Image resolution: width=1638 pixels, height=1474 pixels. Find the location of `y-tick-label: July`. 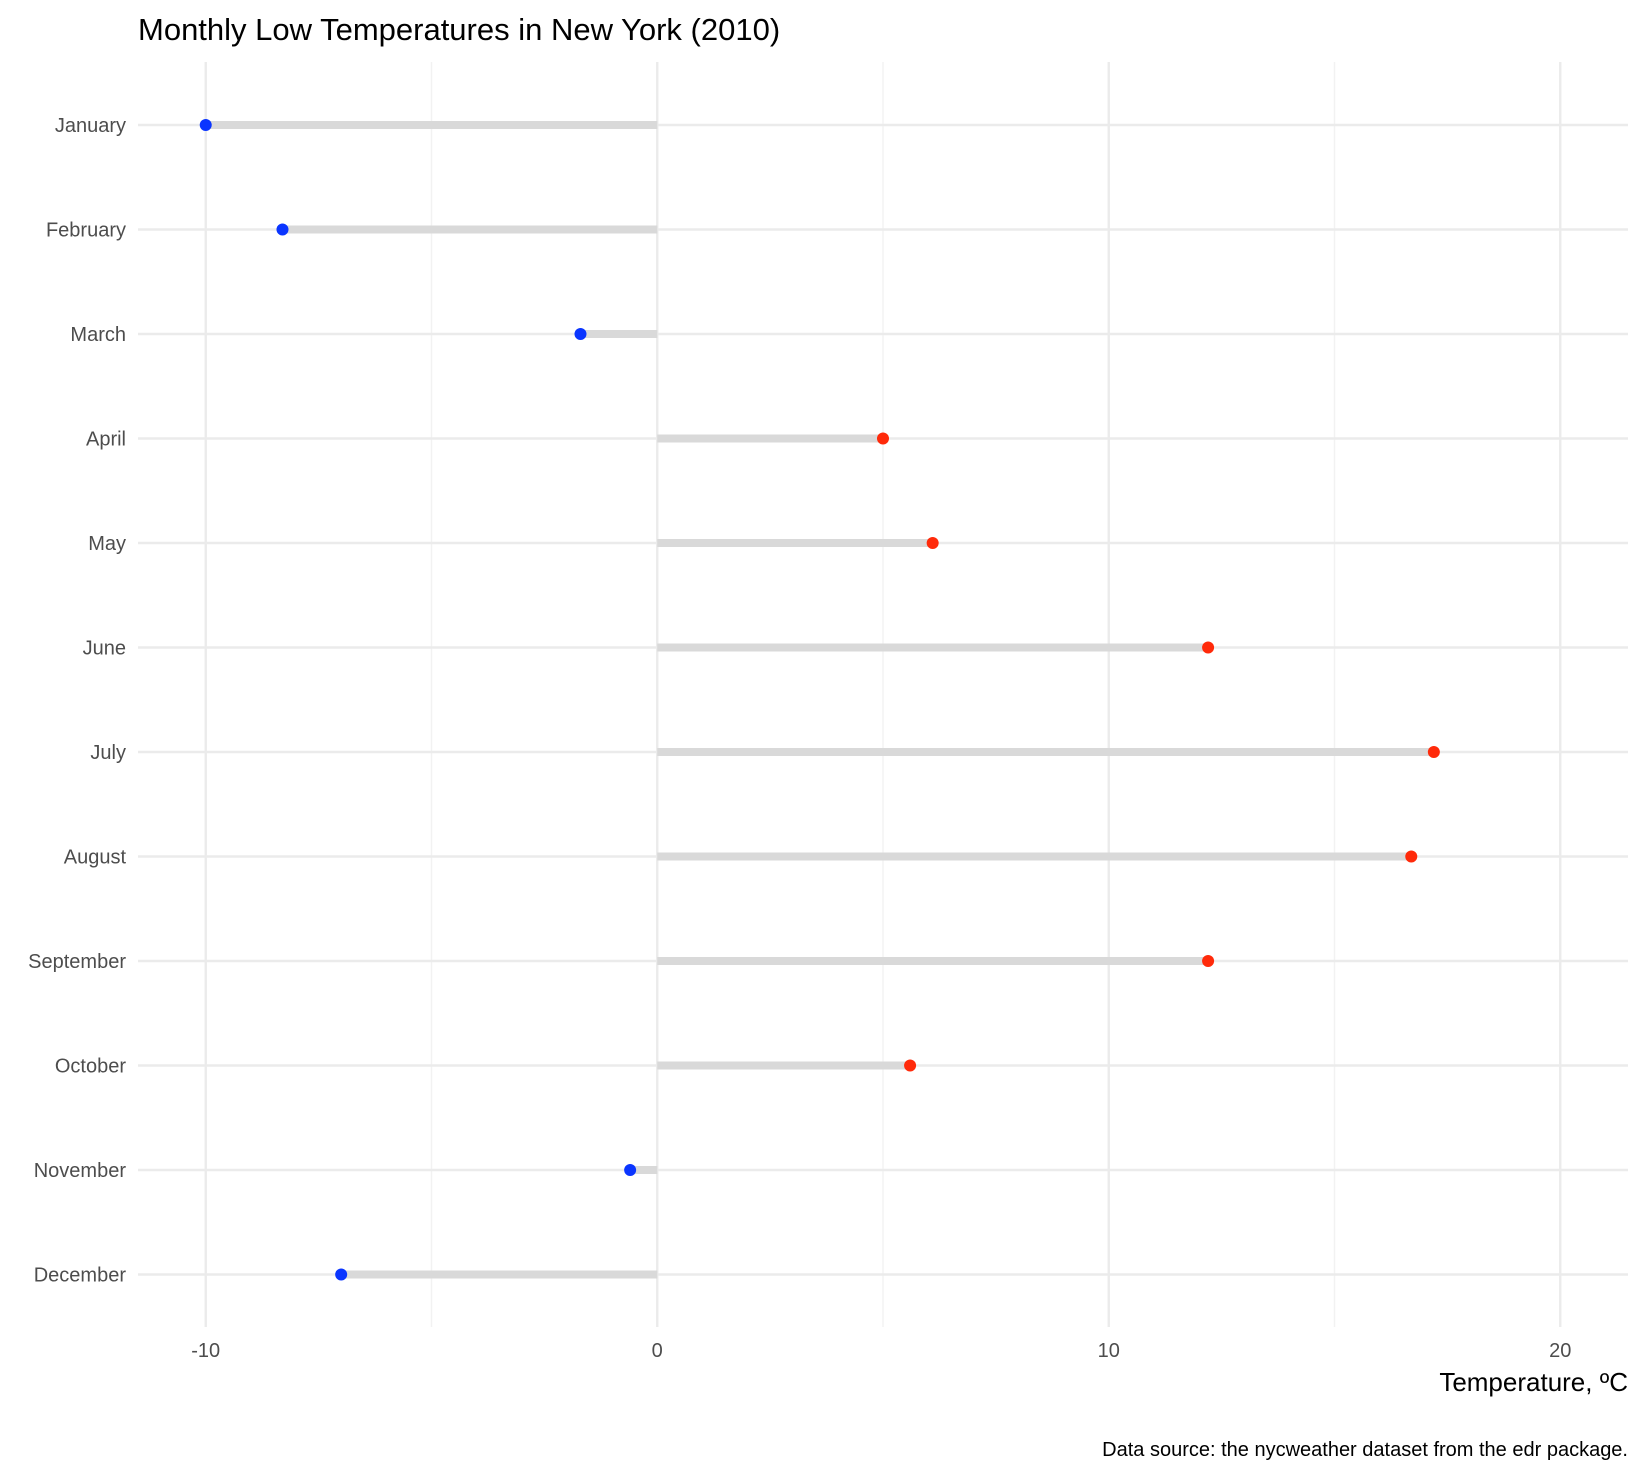

y-tick-label: July is located at coordinates (108, 753).